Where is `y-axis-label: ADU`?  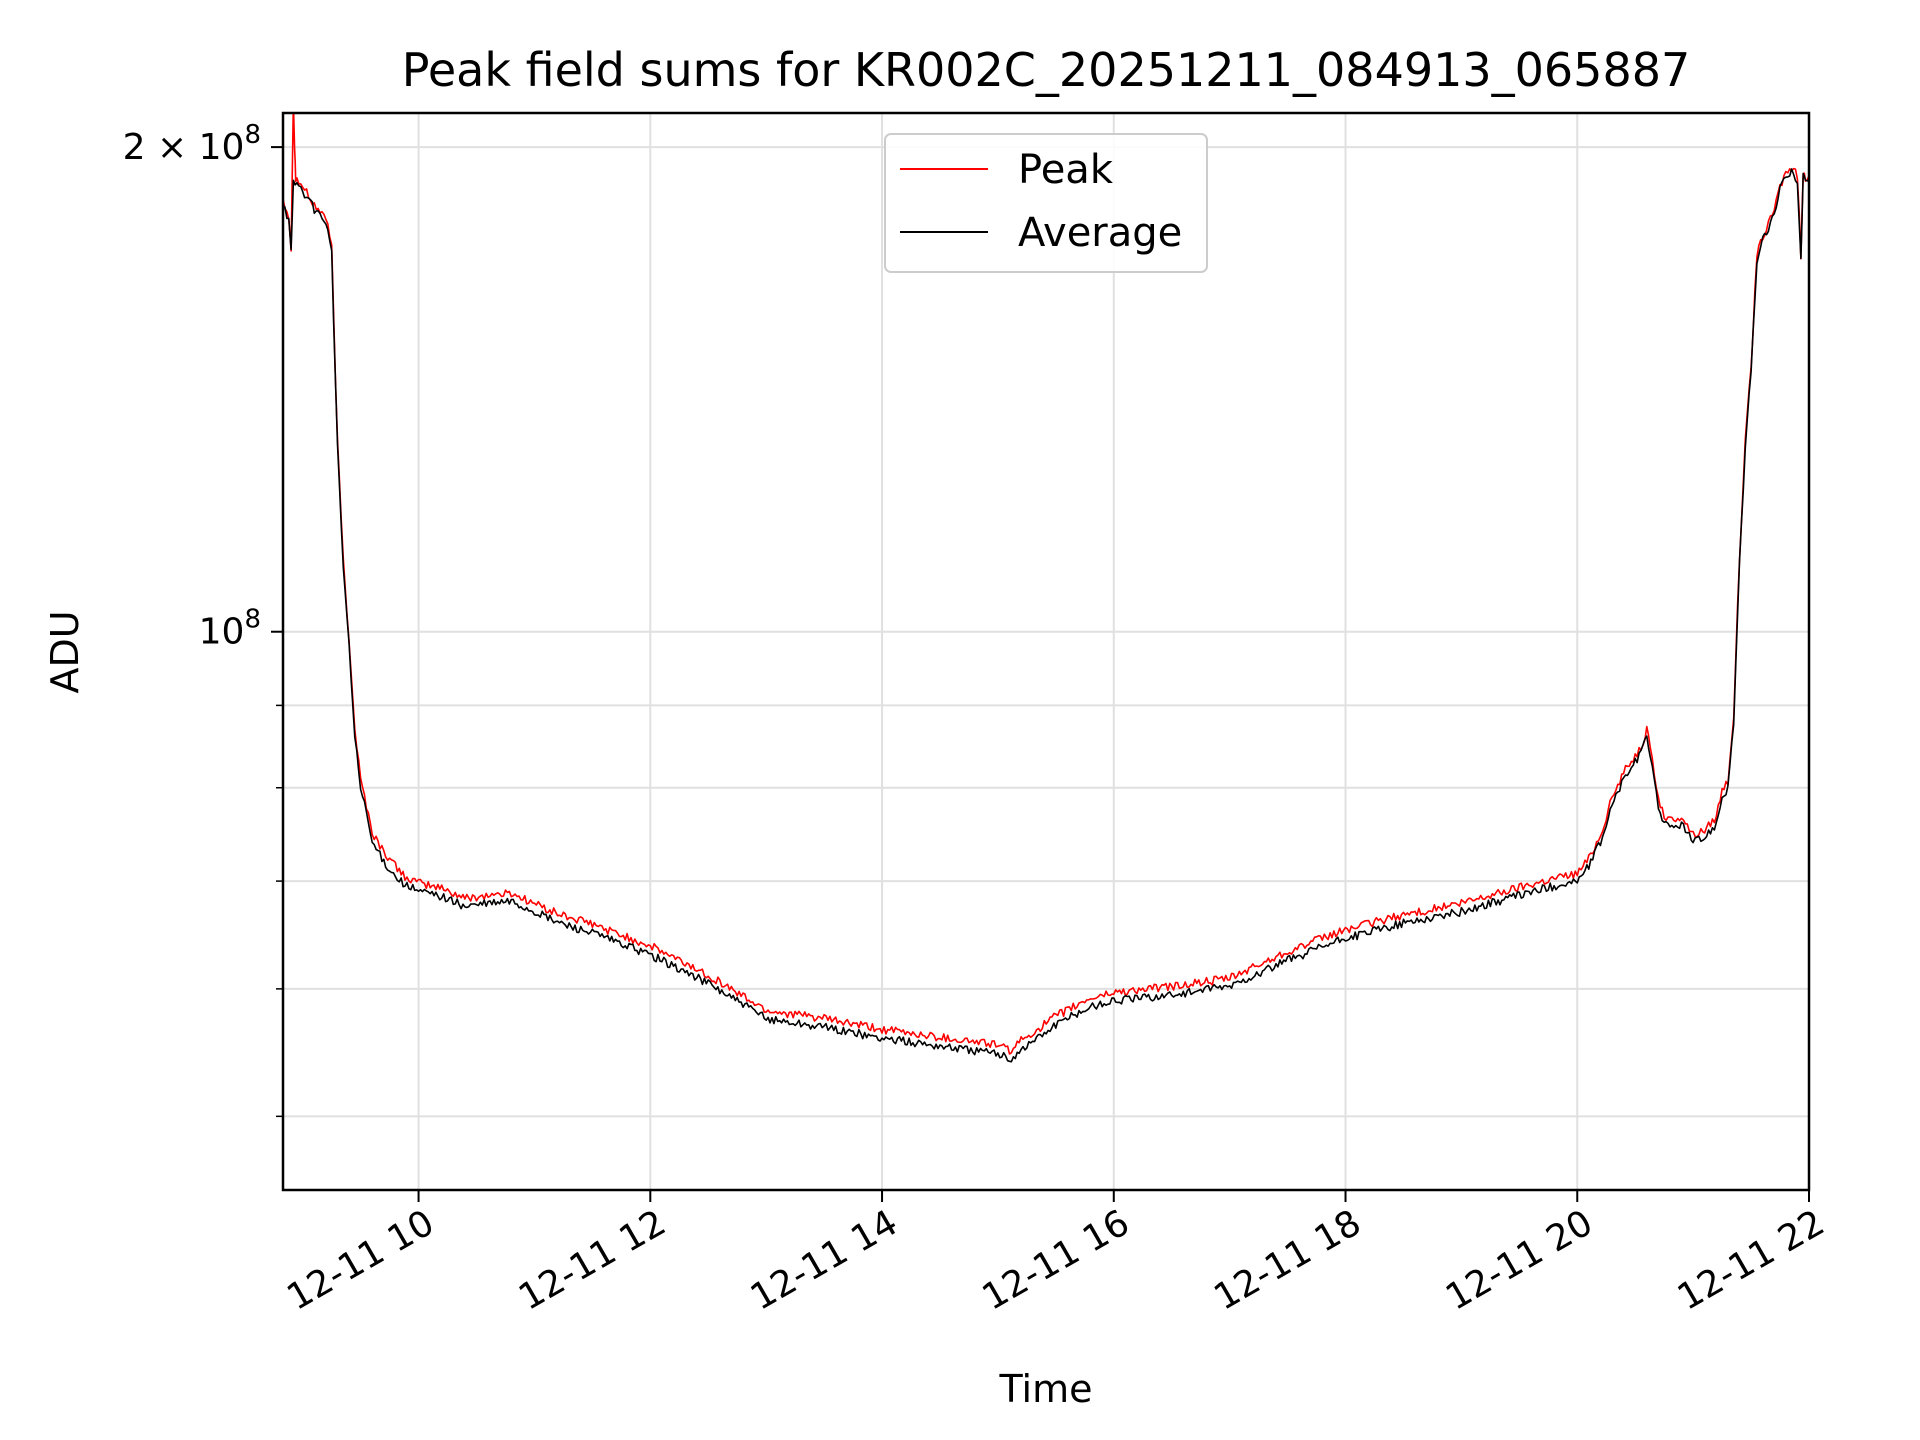
y-axis-label: ADU is located at coordinates (65, 651).